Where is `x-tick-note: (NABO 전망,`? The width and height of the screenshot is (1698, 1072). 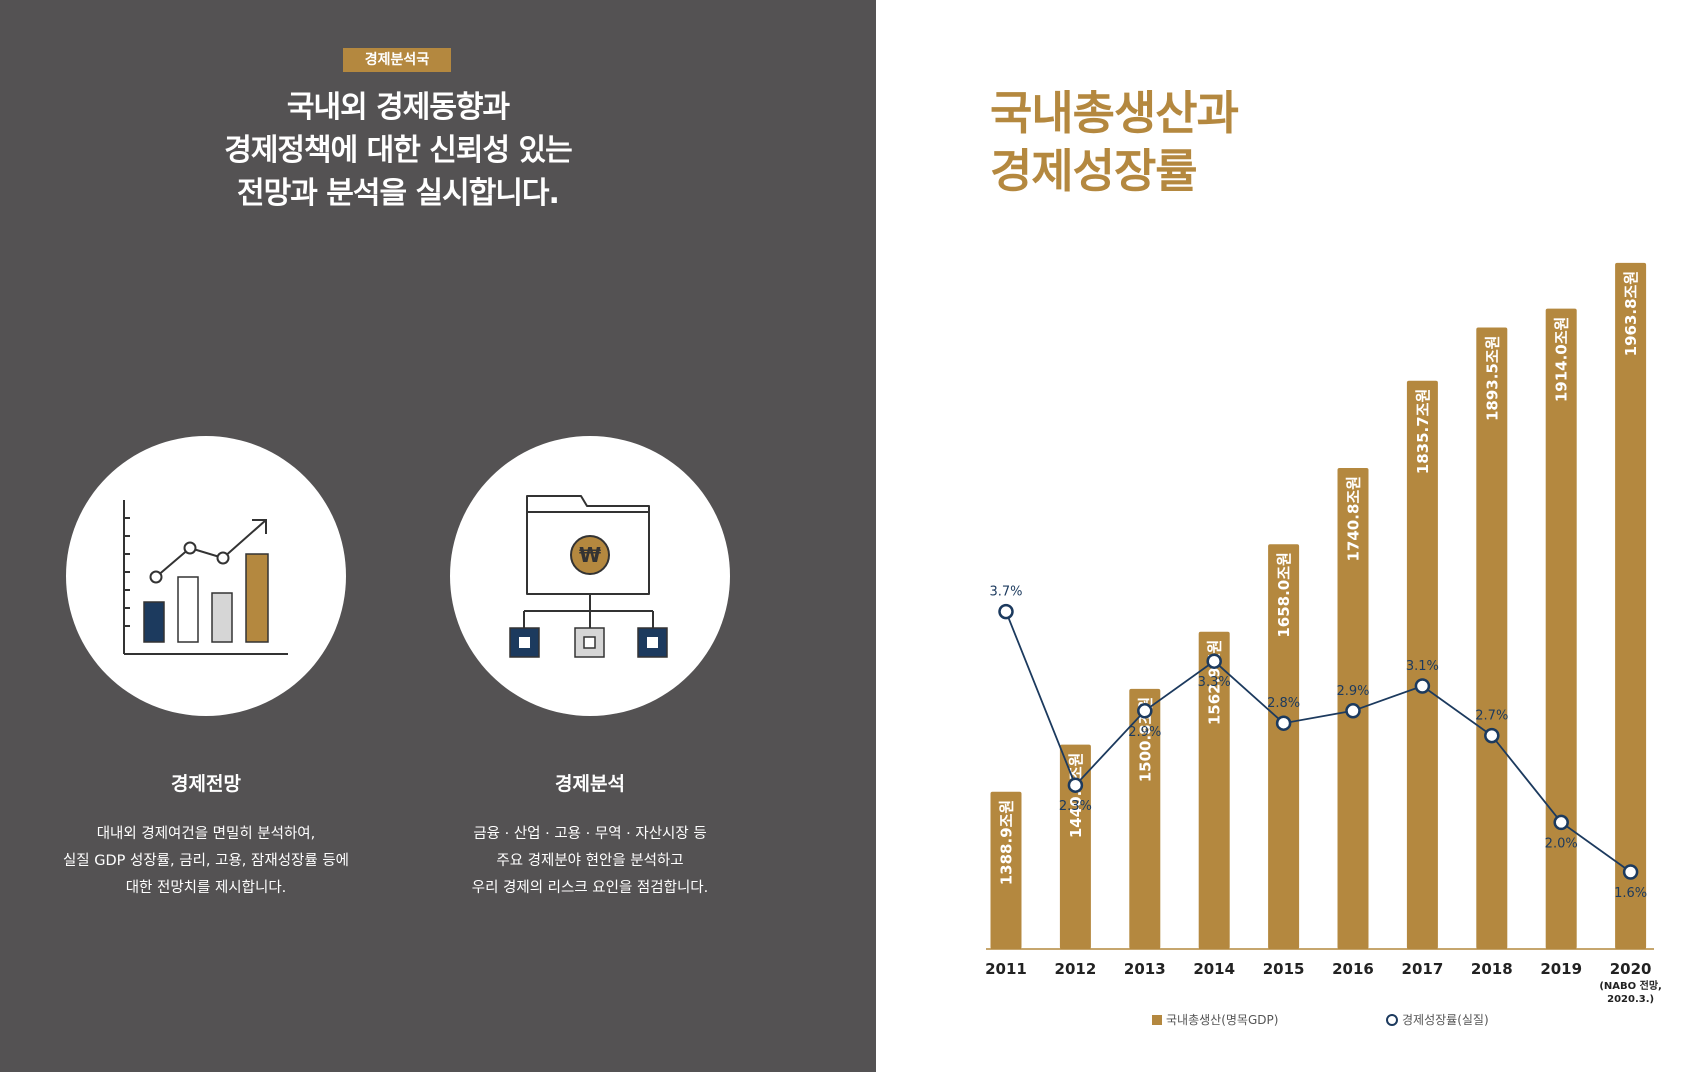
x-tick-note: (NABO 전망, is located at coordinates (1630, 985).